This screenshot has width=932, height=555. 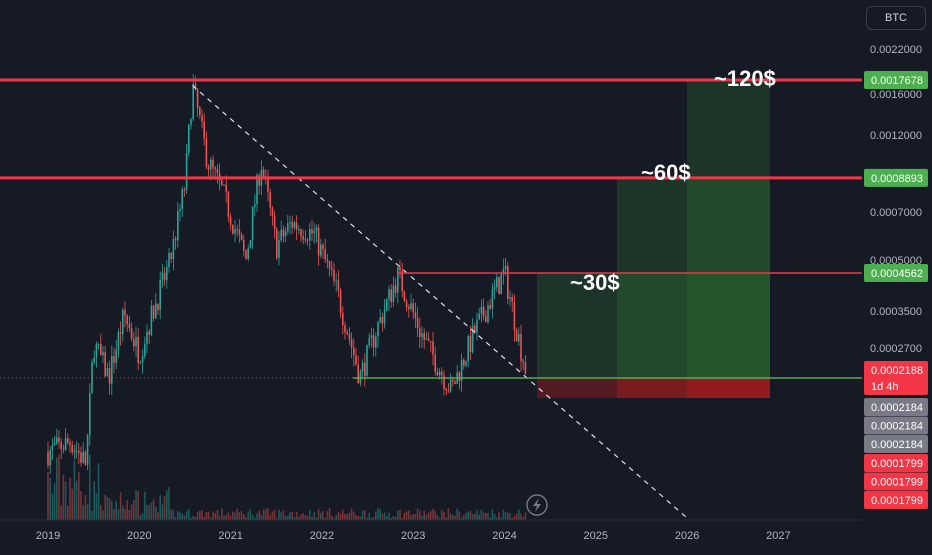 I want to click on symbol-label: BTC, so click(x=896, y=18).